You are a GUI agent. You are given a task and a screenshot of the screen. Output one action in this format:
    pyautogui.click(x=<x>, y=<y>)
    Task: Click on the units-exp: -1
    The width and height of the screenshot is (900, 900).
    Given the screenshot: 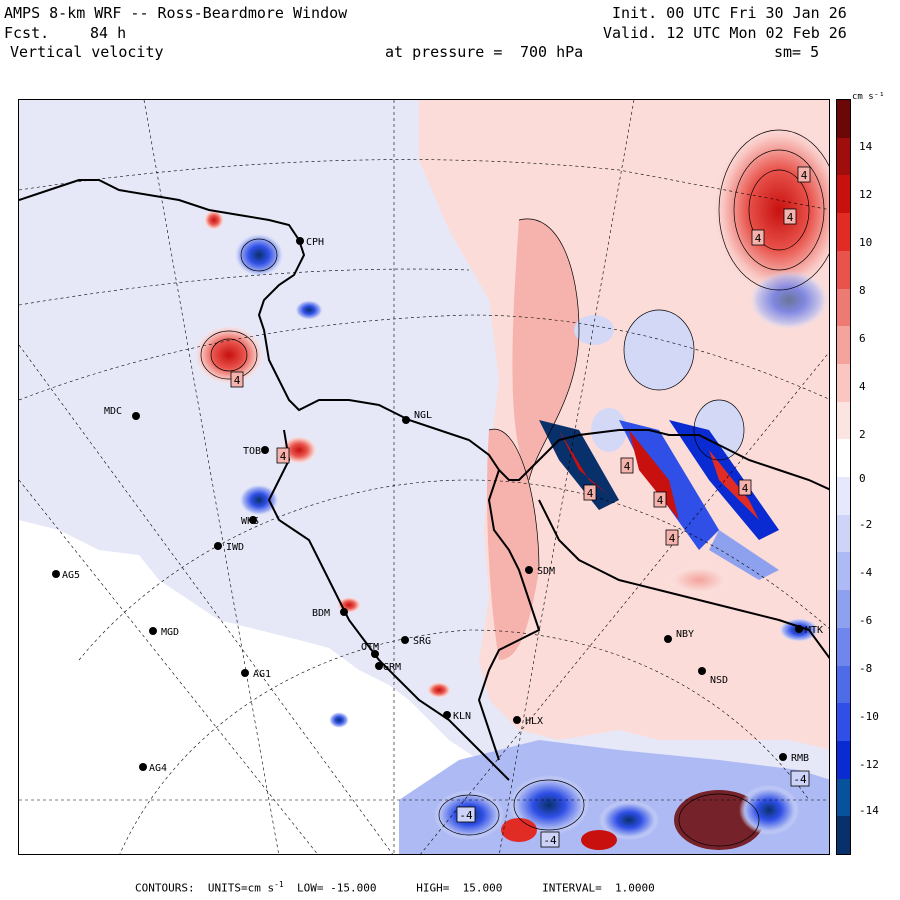 What is the action you would take?
    pyautogui.click(x=279, y=884)
    